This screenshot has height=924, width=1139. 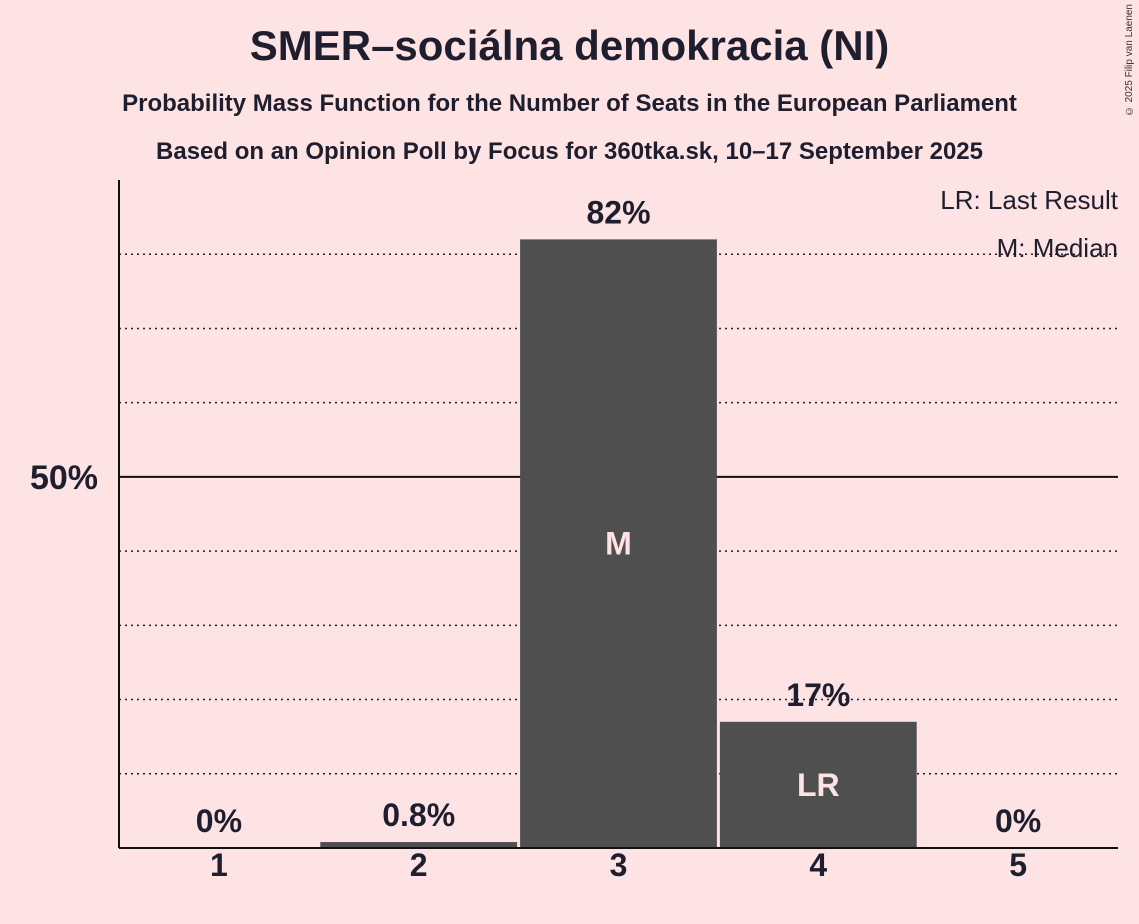 I want to click on value-label-2: 0.8%, so click(x=418, y=815).